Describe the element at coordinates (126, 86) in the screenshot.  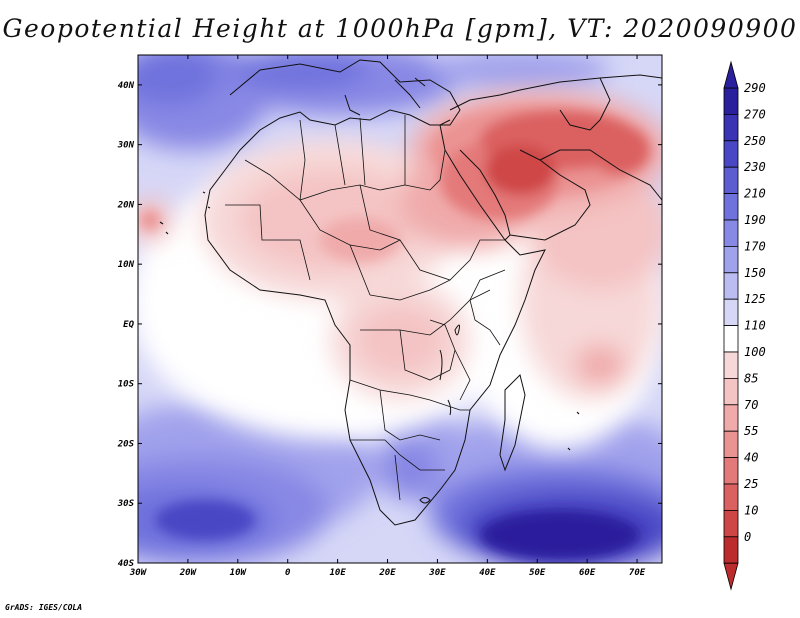
I see `lat-tick-label: 40N` at that location.